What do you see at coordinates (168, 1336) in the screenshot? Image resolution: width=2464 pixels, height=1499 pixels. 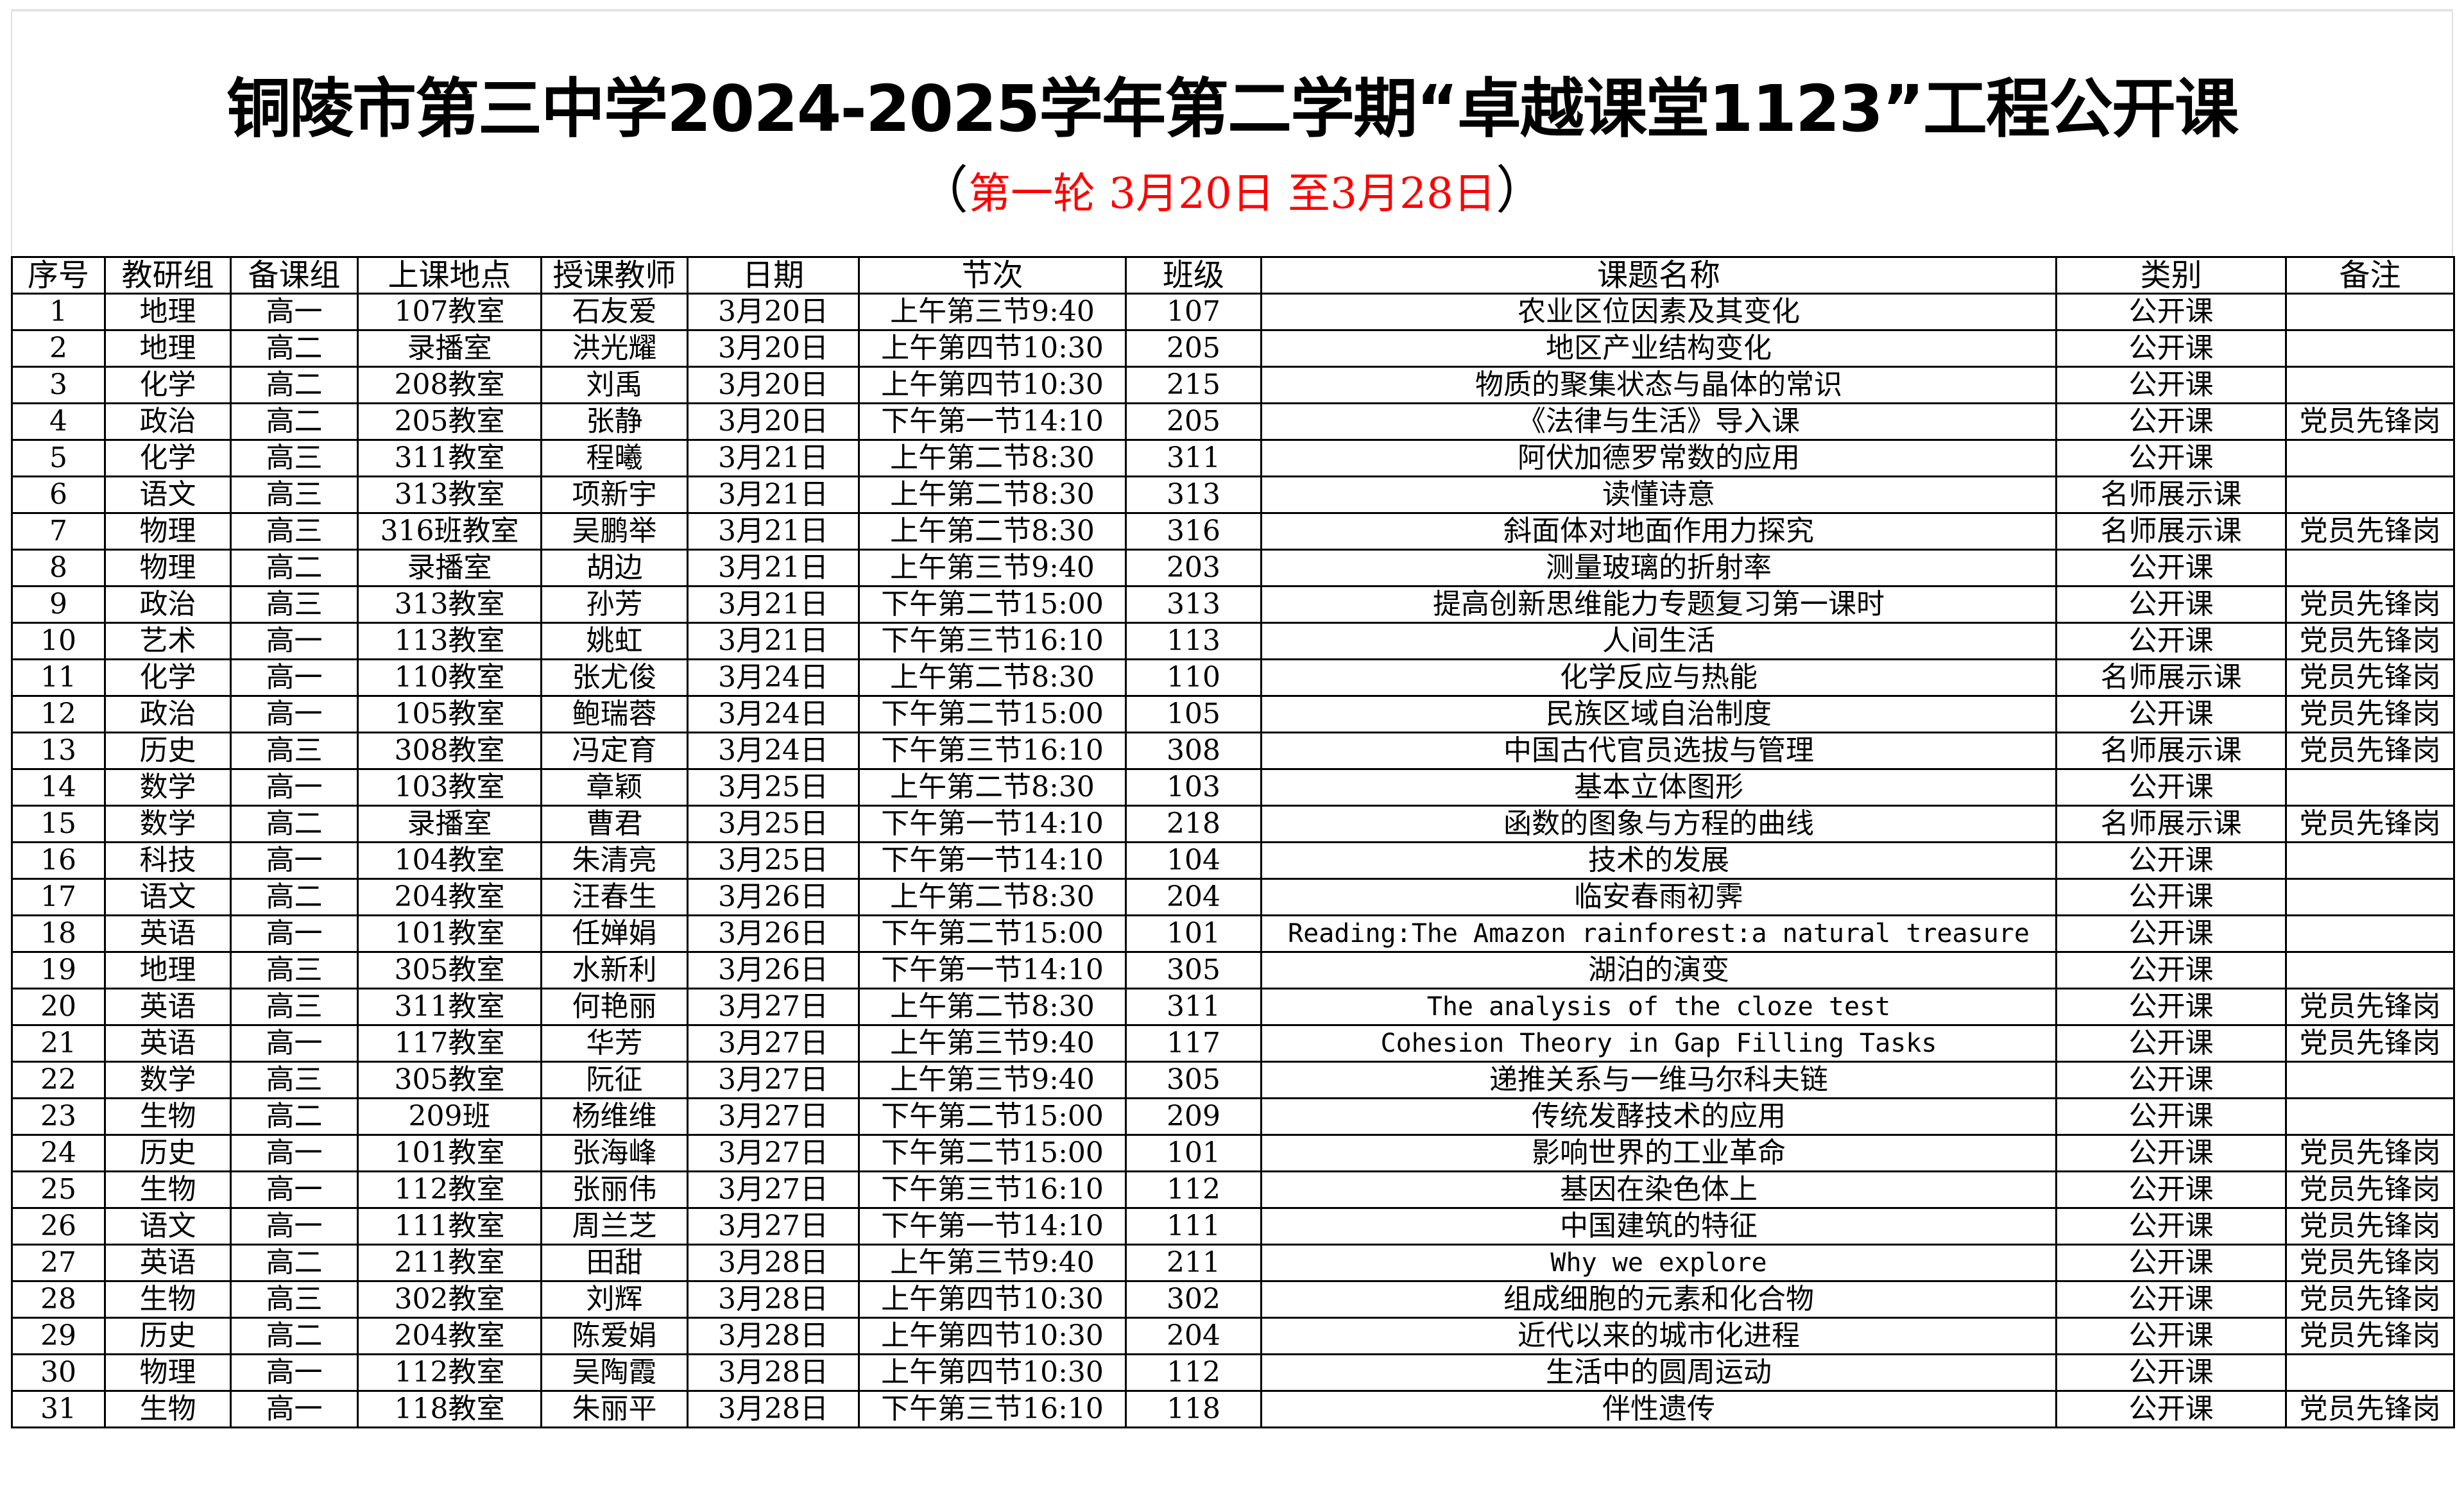 I see `cell-department: 历史` at bounding box center [168, 1336].